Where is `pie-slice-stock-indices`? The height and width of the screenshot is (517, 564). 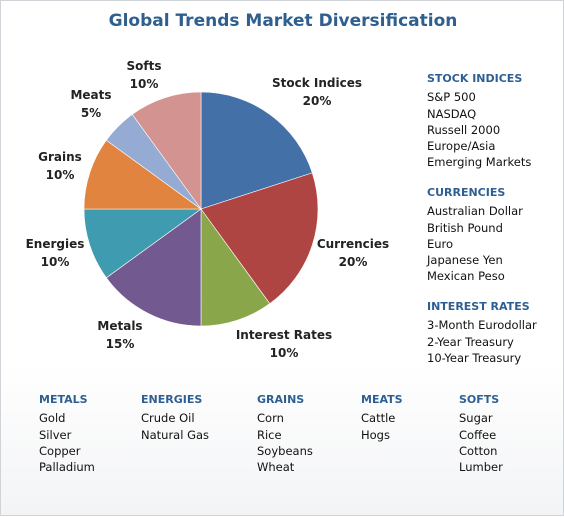
pie-slice-stock-indices is located at coordinates (256, 150).